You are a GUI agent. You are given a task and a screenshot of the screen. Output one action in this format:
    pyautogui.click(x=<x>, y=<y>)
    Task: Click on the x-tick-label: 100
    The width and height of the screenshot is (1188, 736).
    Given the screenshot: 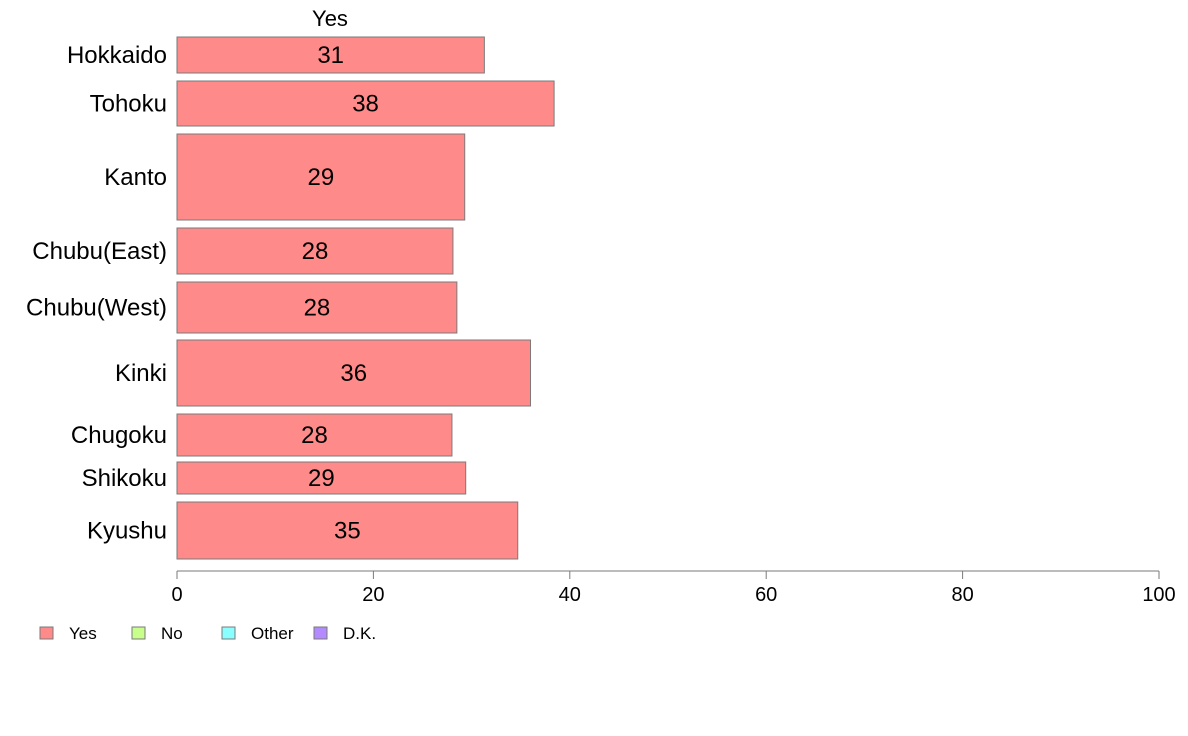 What is the action you would take?
    pyautogui.click(x=1158, y=595)
    